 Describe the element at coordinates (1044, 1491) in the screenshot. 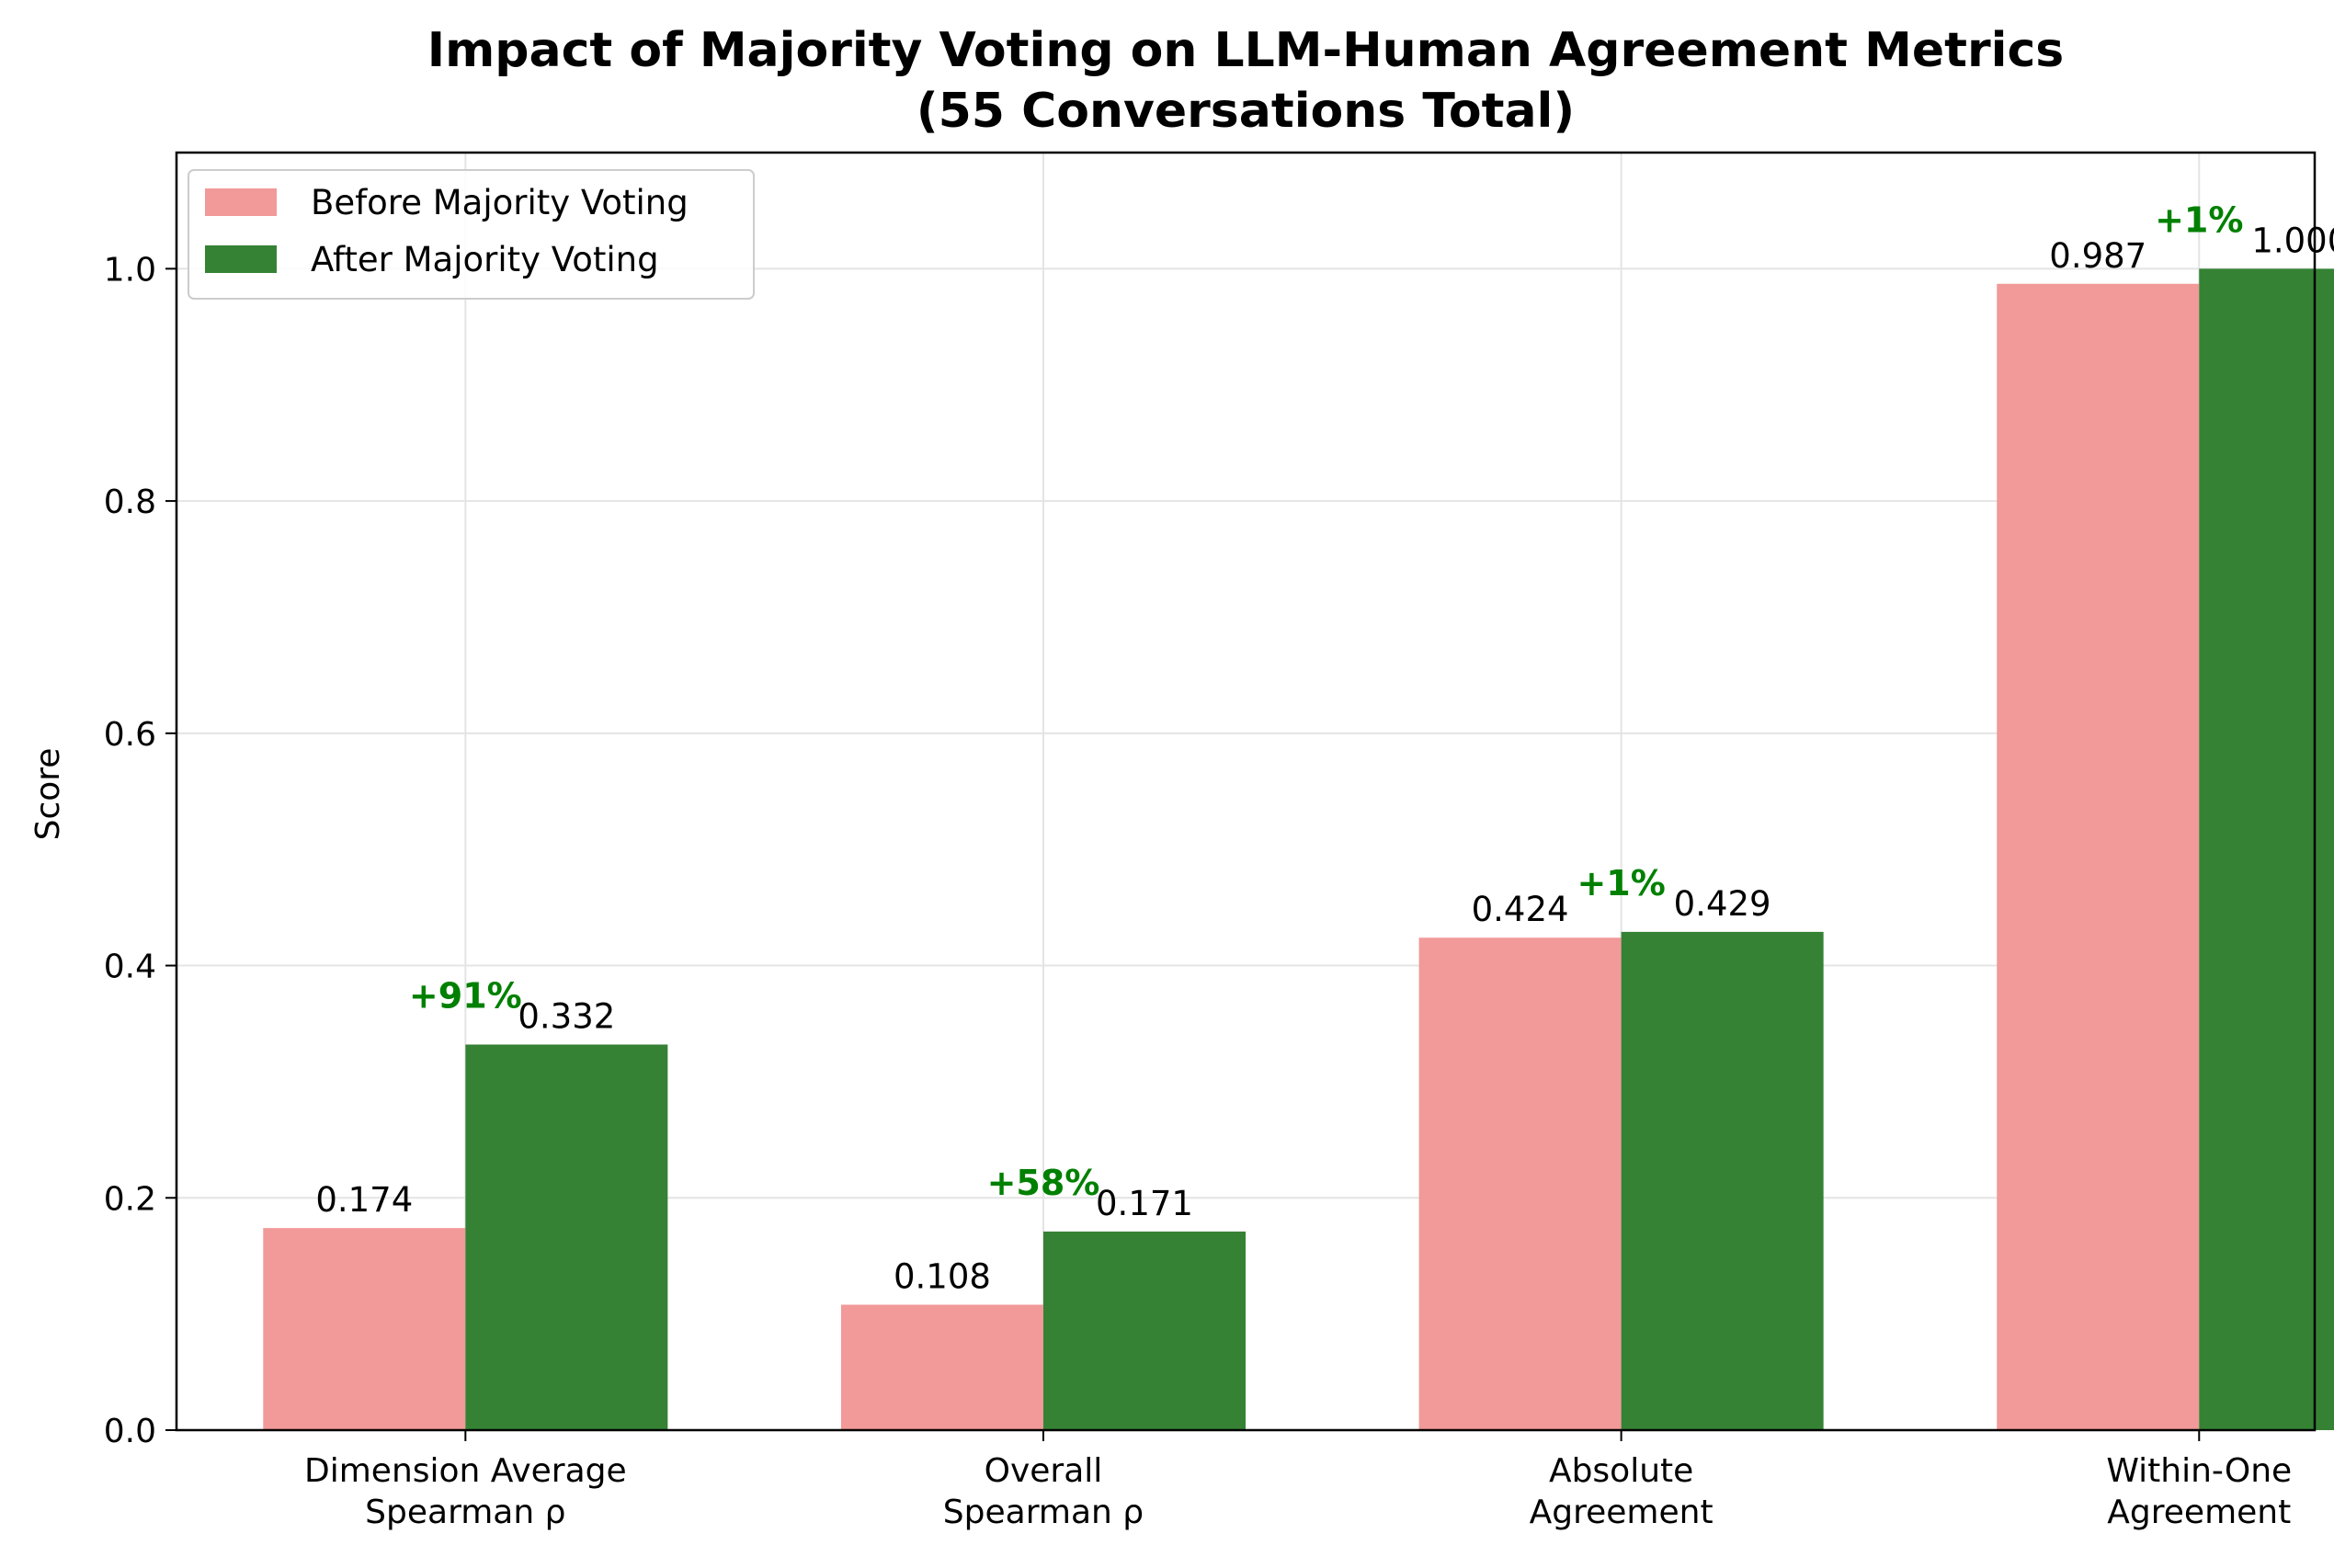

I see `x-tick-label: Overall Spearman ρ` at that location.